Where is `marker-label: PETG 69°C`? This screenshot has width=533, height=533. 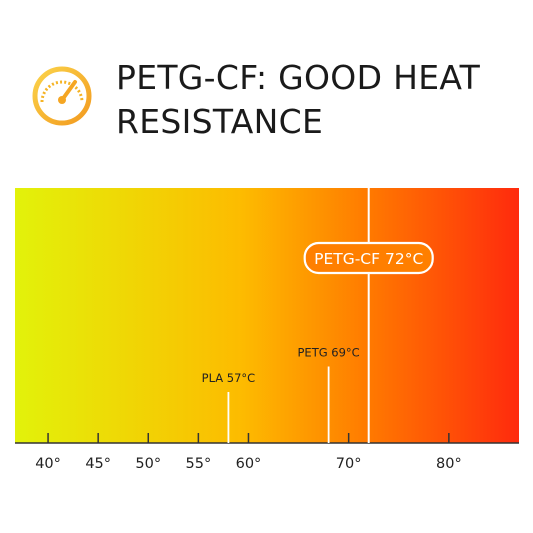
marker-label: PETG 69°C is located at coordinates (329, 353).